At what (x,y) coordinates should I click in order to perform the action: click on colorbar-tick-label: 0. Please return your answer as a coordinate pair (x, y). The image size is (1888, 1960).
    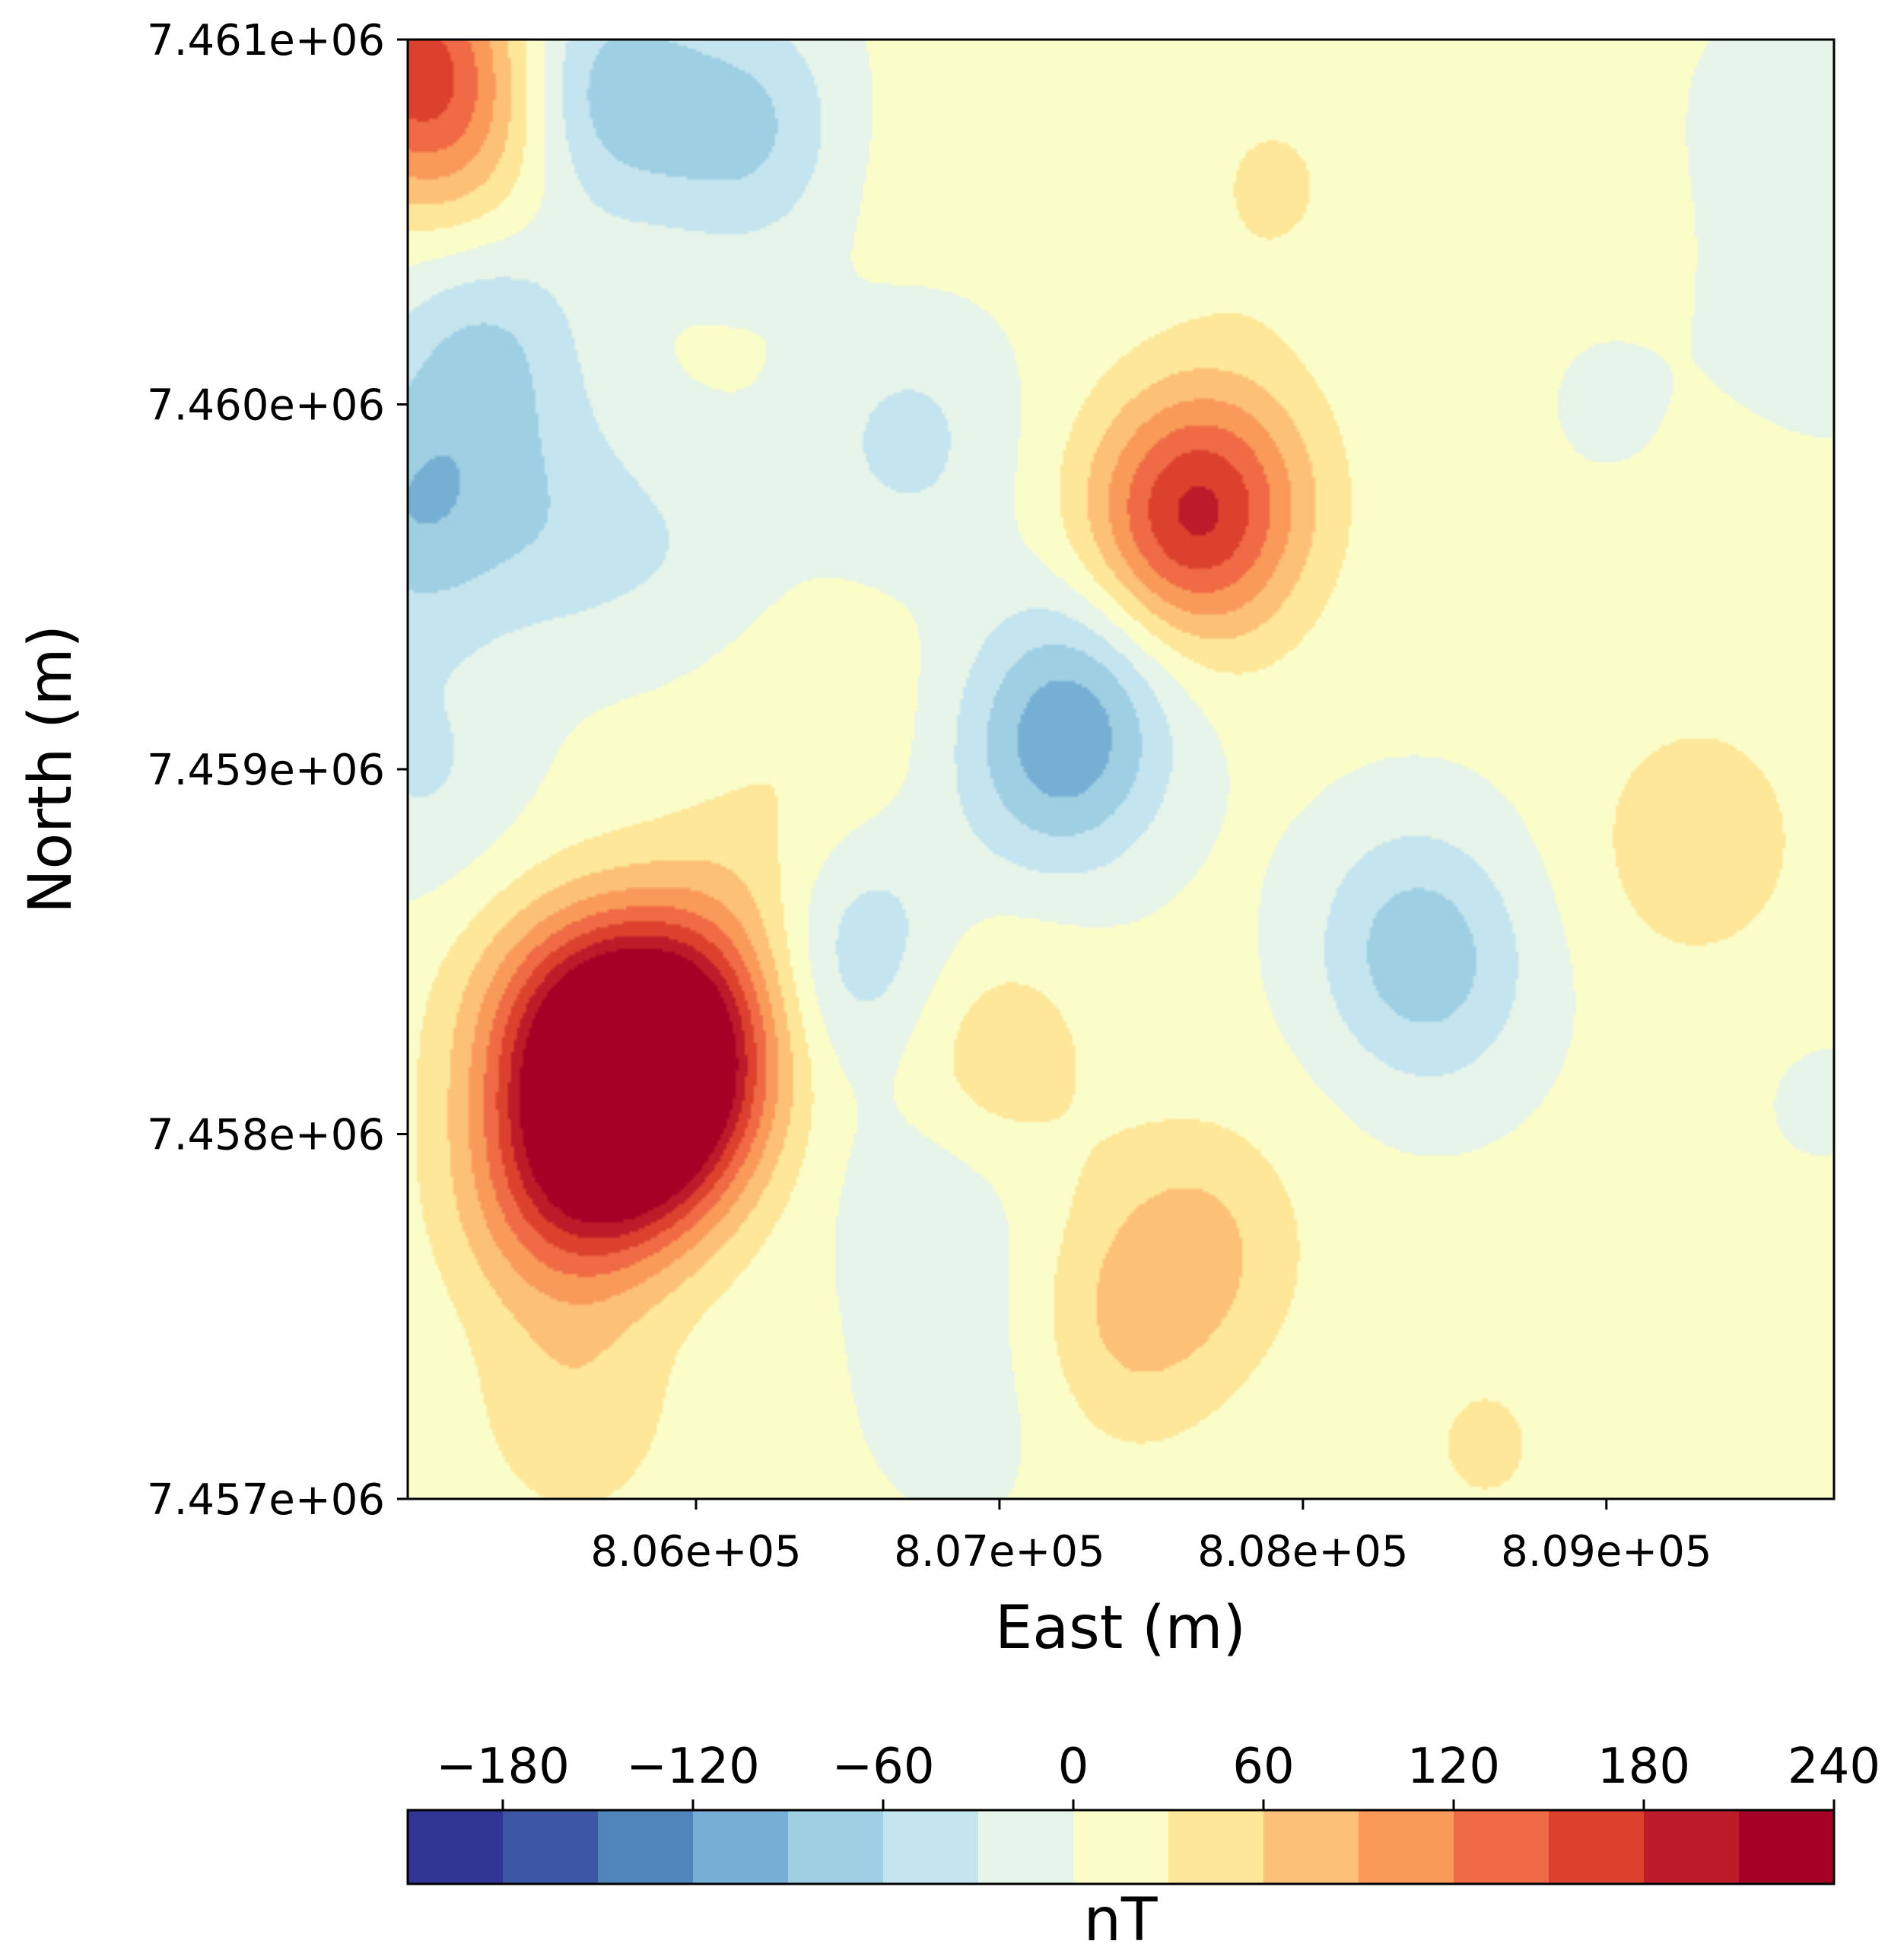
    Looking at the image, I should click on (1074, 1767).